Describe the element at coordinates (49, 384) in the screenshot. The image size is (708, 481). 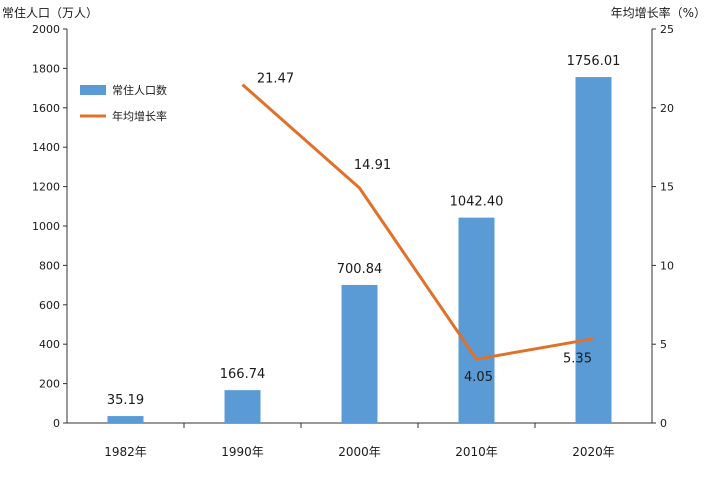
I see `y-left-tick-label: 200` at that location.